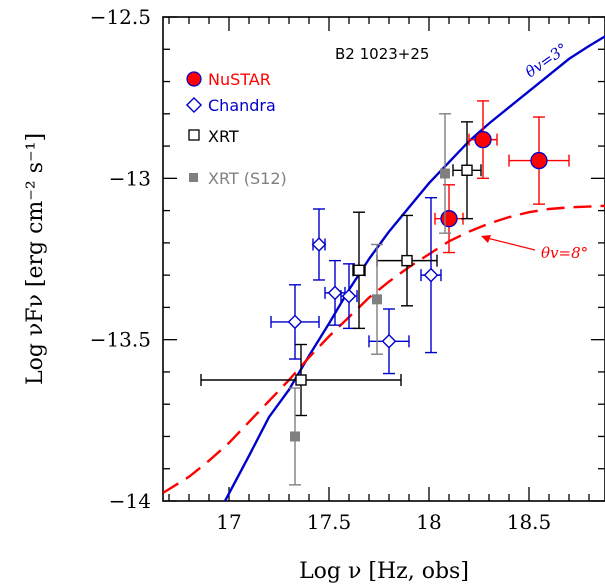 This screenshot has width=605, height=588. Describe the element at coordinates (194, 105) in the screenshot. I see `legend-marker-chandra` at that location.